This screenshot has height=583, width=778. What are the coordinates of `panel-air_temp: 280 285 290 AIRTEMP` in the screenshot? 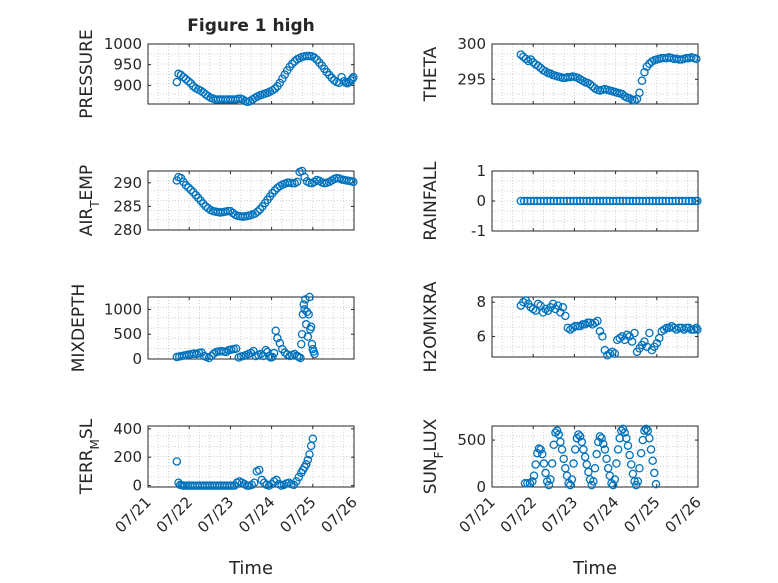 It's located at (217, 202).